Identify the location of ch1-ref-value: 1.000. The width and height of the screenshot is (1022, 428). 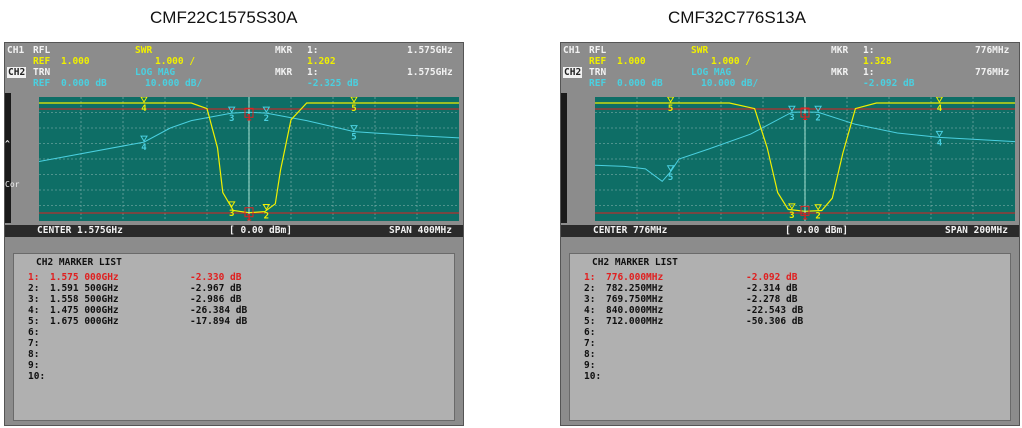
(631, 61).